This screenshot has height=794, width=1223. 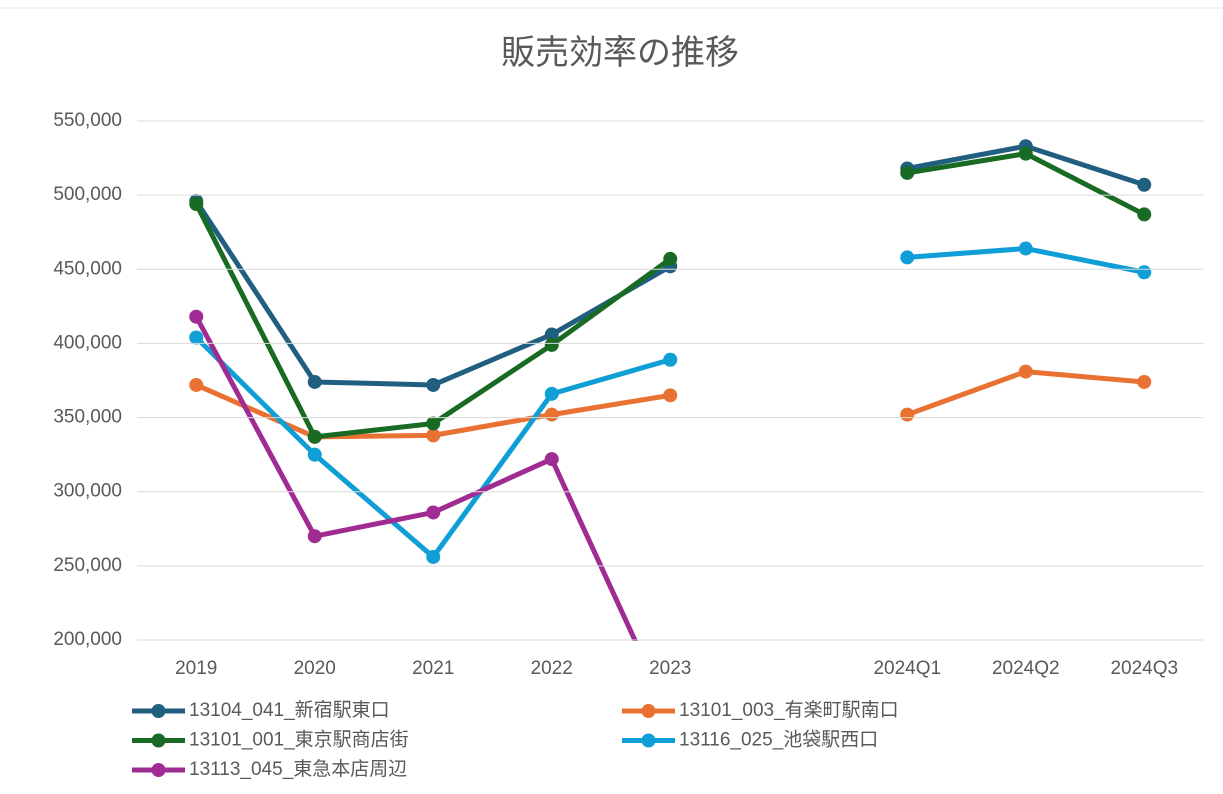 What do you see at coordinates (87, 565) in the screenshot?
I see `y-tick-label: 250,000` at bounding box center [87, 565].